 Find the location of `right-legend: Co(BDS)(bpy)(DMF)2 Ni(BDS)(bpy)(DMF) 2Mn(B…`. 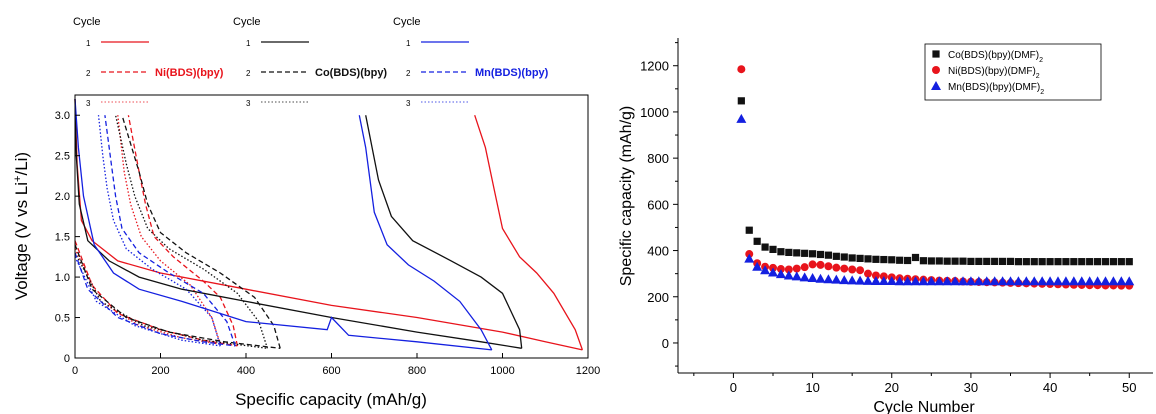

right-legend: Co(BDS)(bpy)(DMF)2 Ni(BDS)(bpy)(DMF) 2Mn(B… is located at coordinates (1013, 72).